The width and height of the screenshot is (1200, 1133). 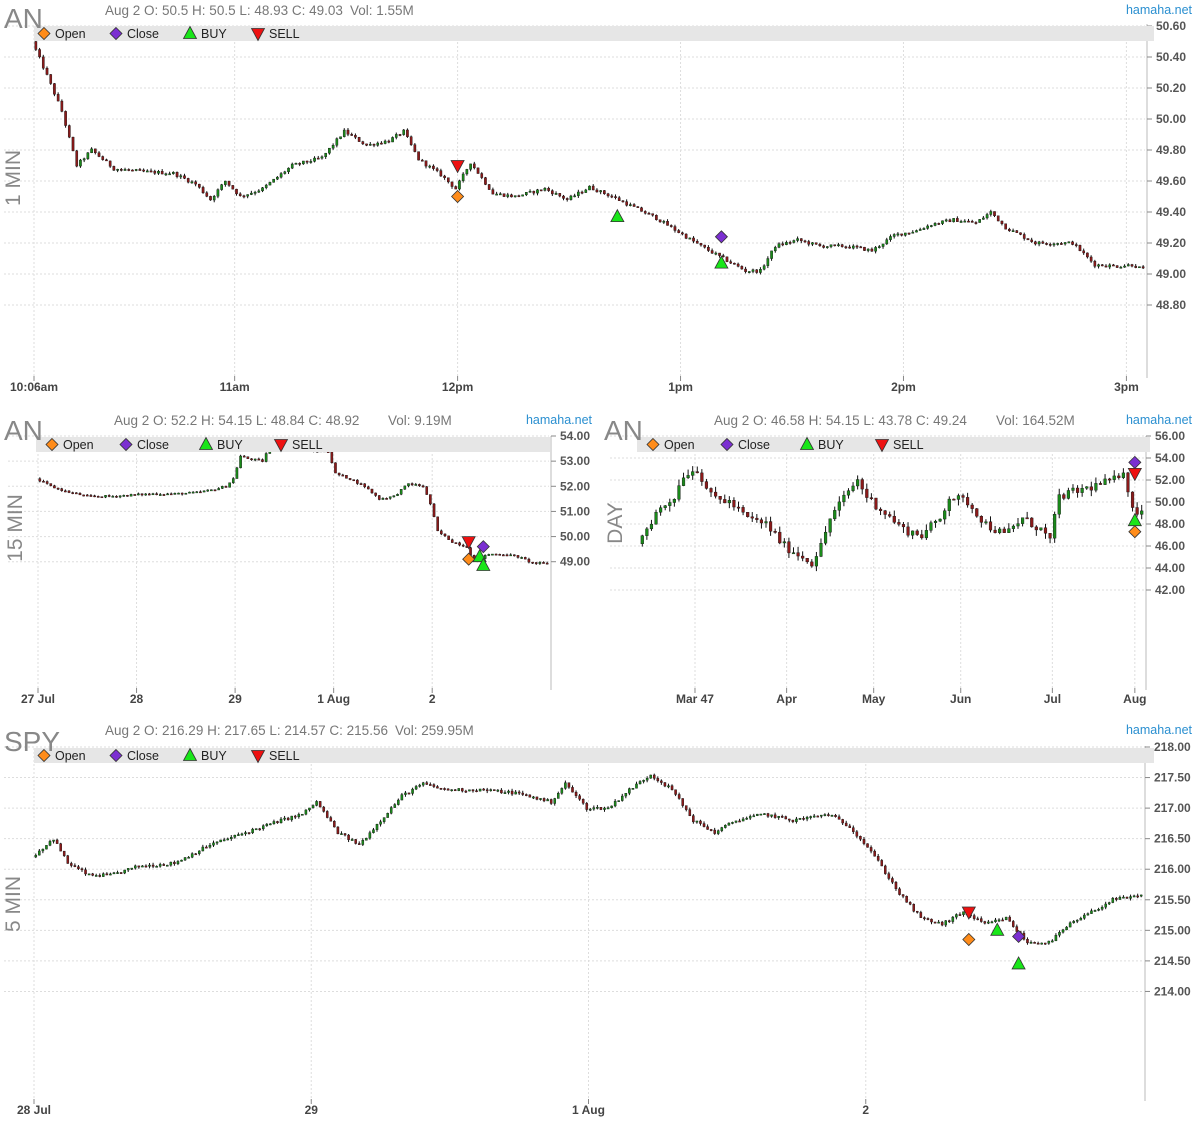 I want to click on y-tick-label: 214.50, so click(x=1172, y=961).